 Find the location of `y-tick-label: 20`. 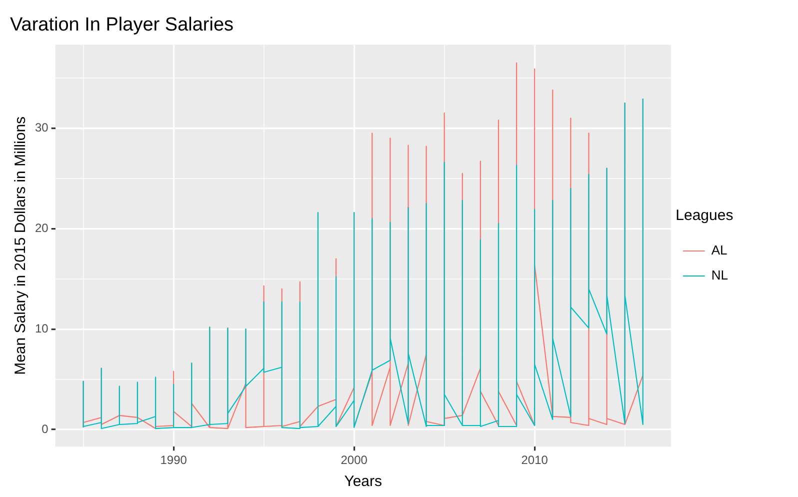

y-tick-label: 20 is located at coordinates (41, 227).